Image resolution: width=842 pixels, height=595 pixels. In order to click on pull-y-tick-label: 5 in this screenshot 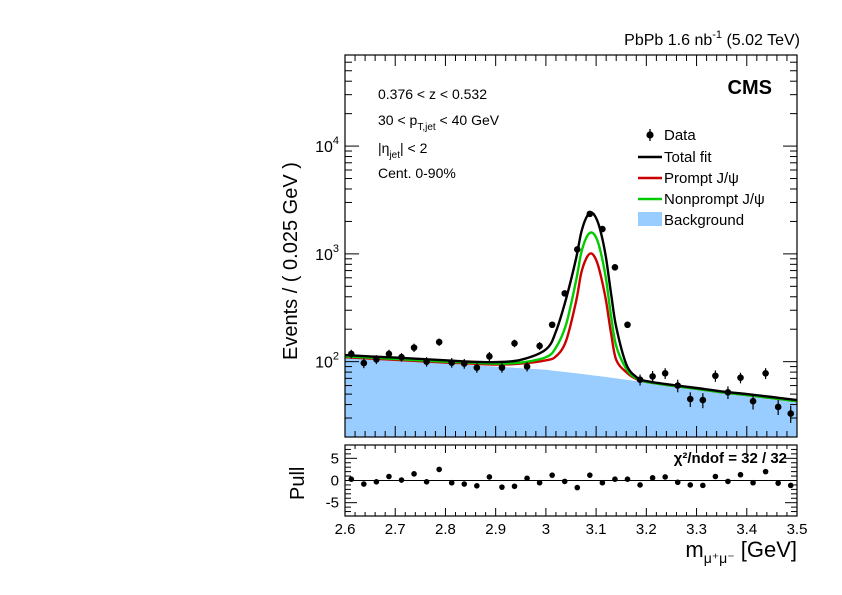, I will do `click(335, 458)`.